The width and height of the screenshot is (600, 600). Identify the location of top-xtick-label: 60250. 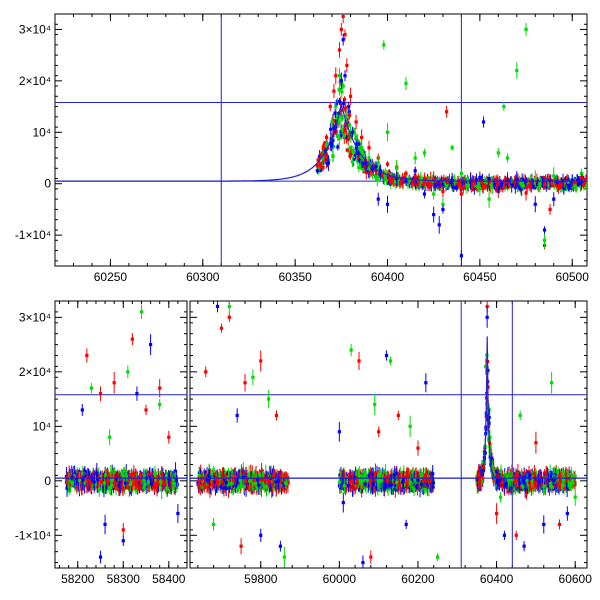
(111, 277).